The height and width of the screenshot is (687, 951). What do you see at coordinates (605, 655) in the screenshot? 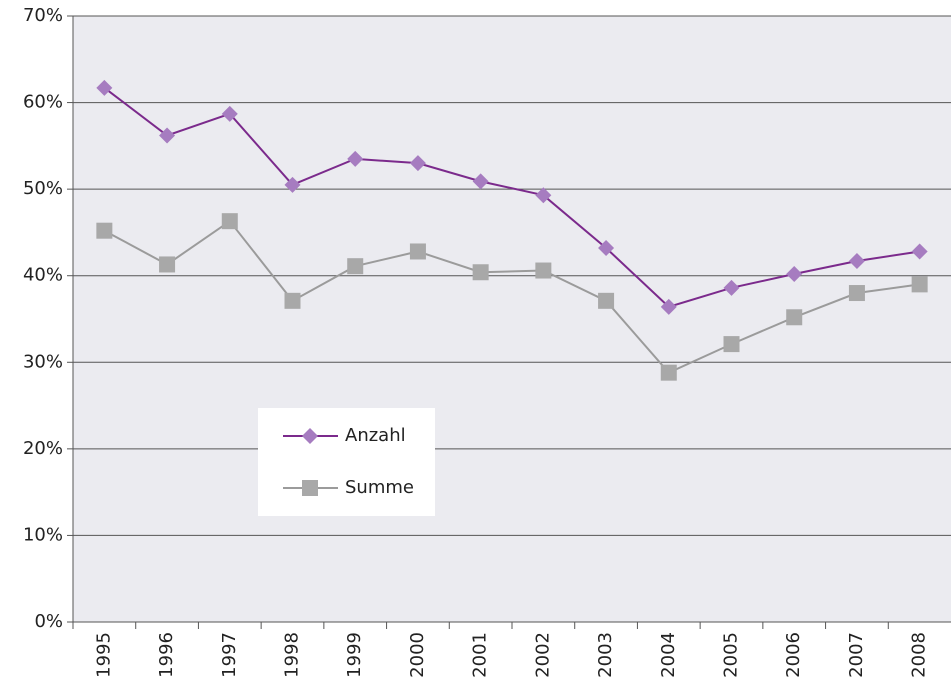
I see `x-tick-label: 2003` at bounding box center [605, 655].